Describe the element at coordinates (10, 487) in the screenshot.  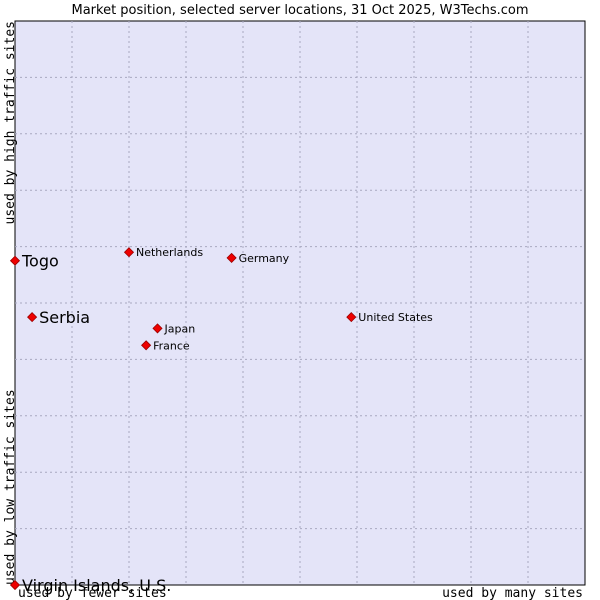
I see `y-axis-low-label: used by low traffic sites` at that location.